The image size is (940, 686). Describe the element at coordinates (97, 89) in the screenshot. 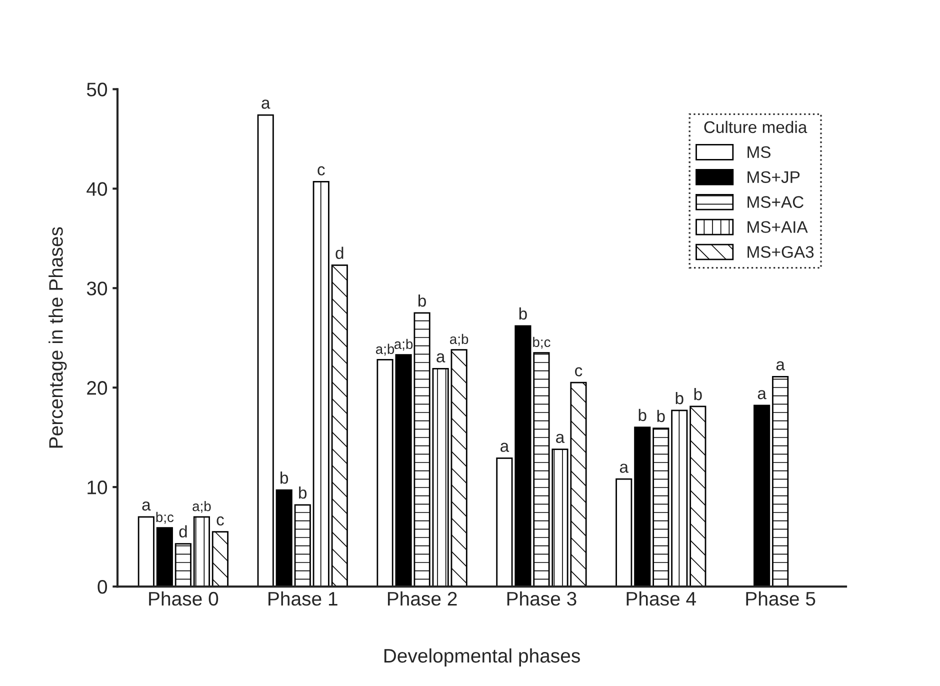

I see `y-tick-label: 50` at that location.